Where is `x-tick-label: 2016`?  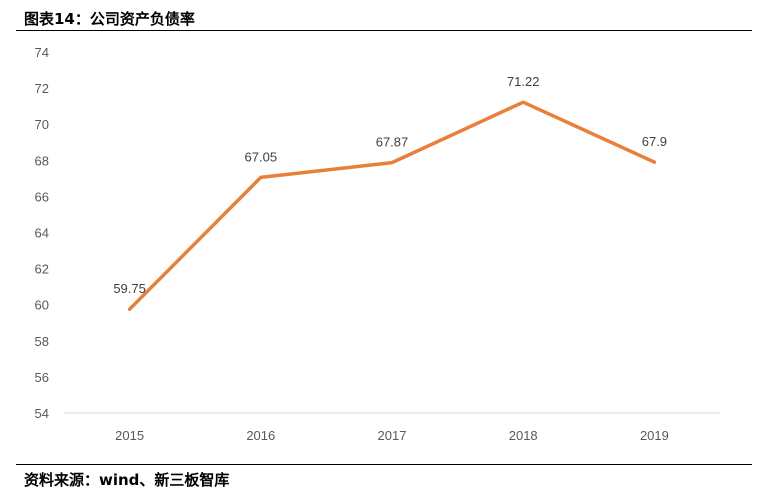
x-tick-label: 2016 is located at coordinates (260, 435).